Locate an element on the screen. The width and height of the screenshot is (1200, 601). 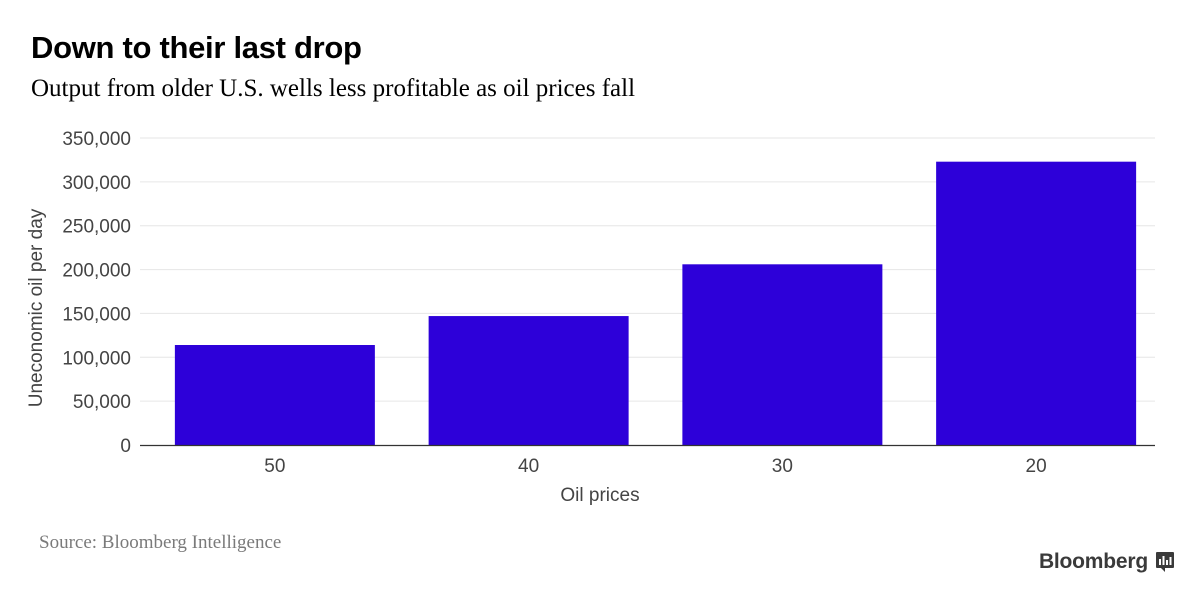
x-tick-label: 20 is located at coordinates (1036, 466).